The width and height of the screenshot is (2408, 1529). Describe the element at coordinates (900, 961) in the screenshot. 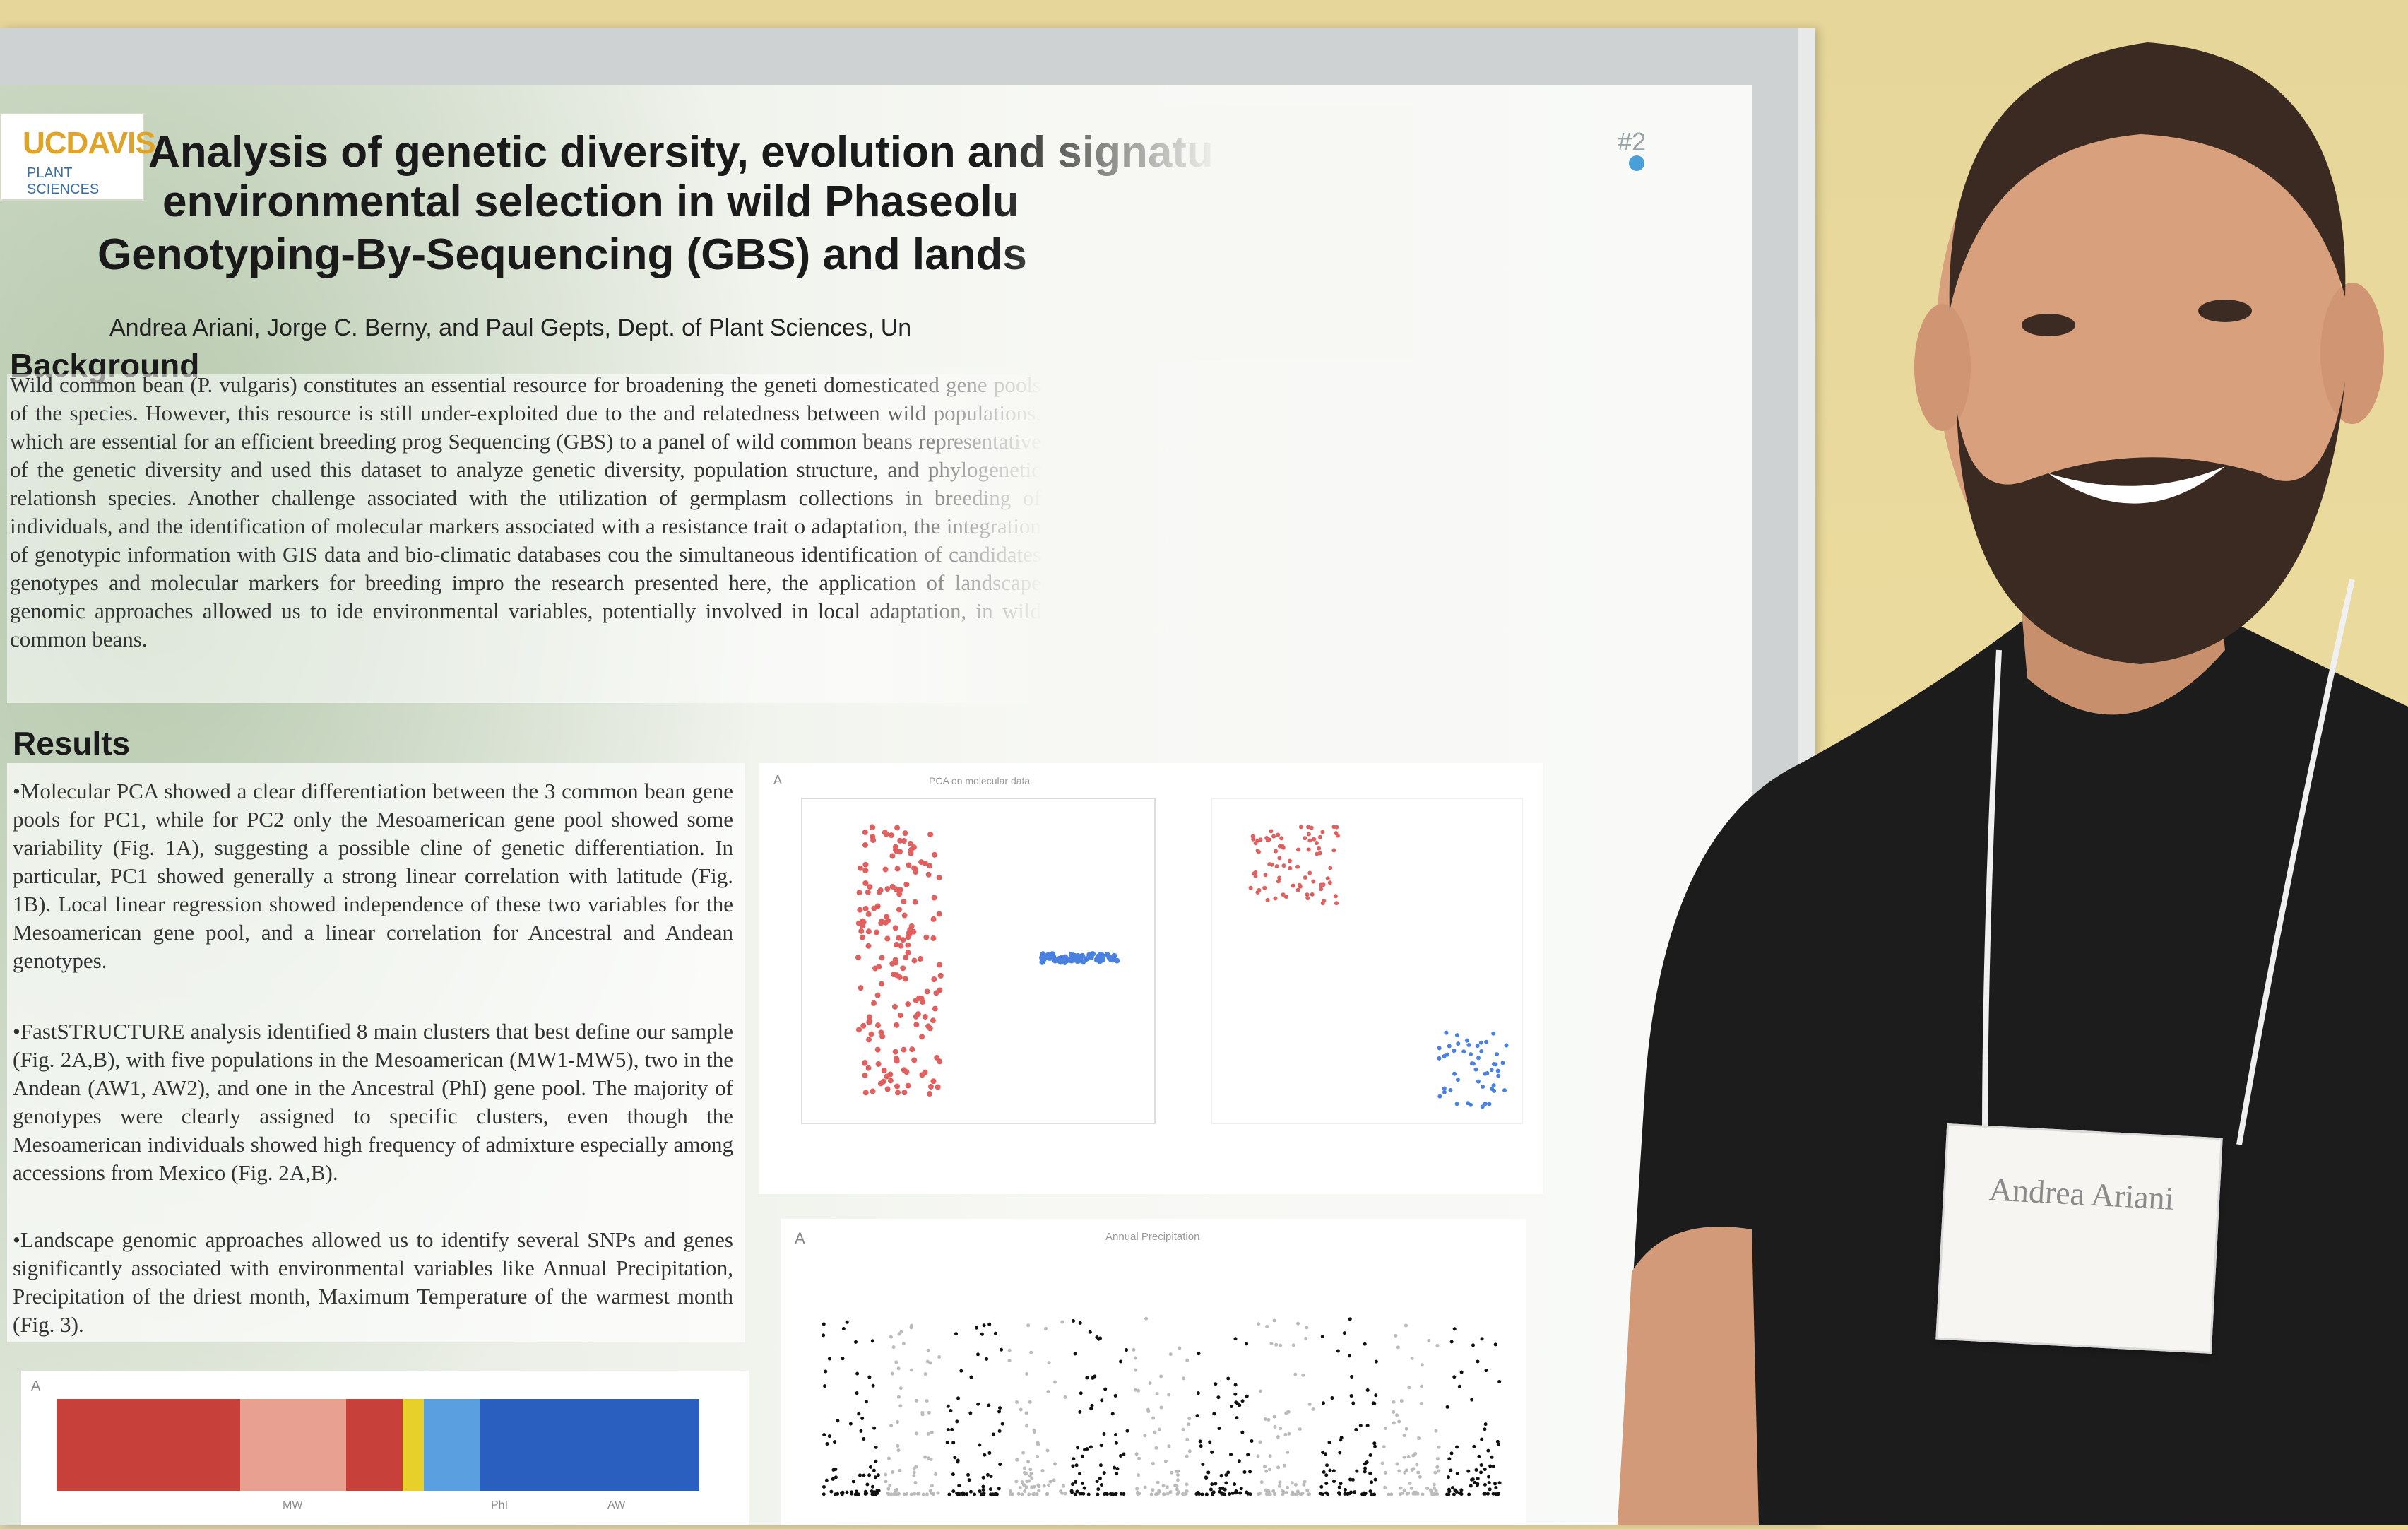

I see `pca-points-mesoamerican` at that location.